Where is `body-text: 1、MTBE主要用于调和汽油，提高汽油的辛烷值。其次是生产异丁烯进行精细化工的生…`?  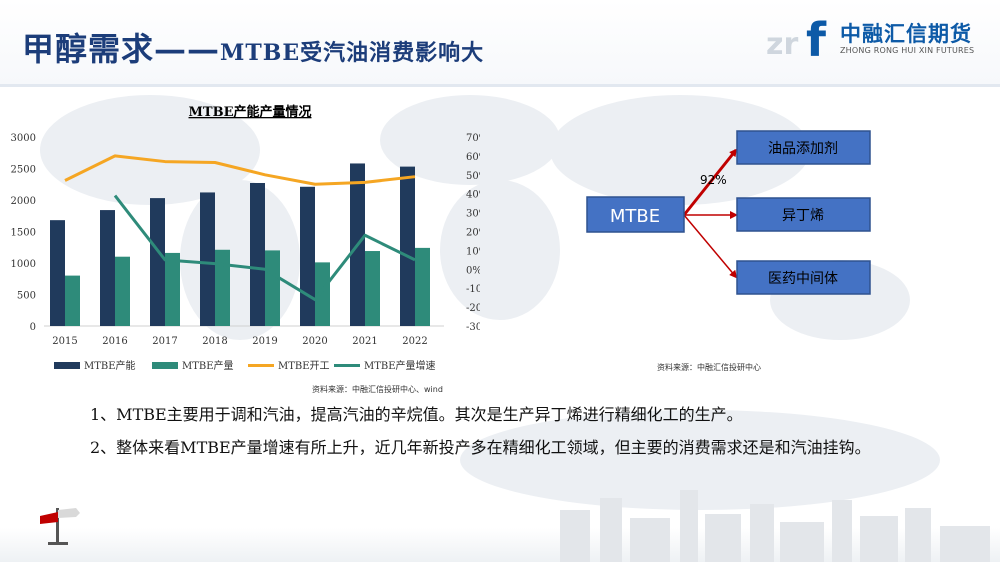 body-text: 1、MTBE主要用于调和汽油，提高汽油的辛烷值。其次是生产异丁烯进行精细化工的生… is located at coordinates (520, 431).